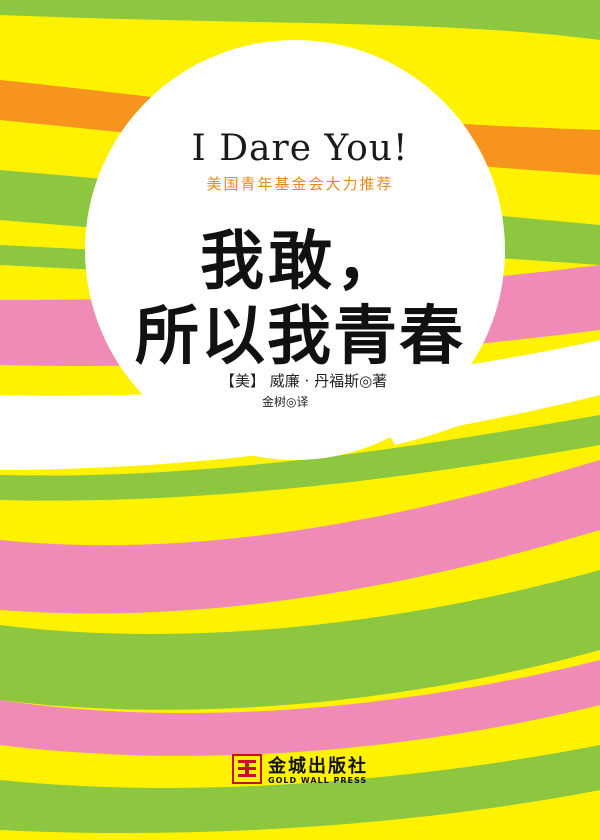 The height and width of the screenshot is (840, 600). What do you see at coordinates (304, 381) in the screenshot?
I see `author-credit: 【美】 威廉 · 丹福斯◎著` at bounding box center [304, 381].